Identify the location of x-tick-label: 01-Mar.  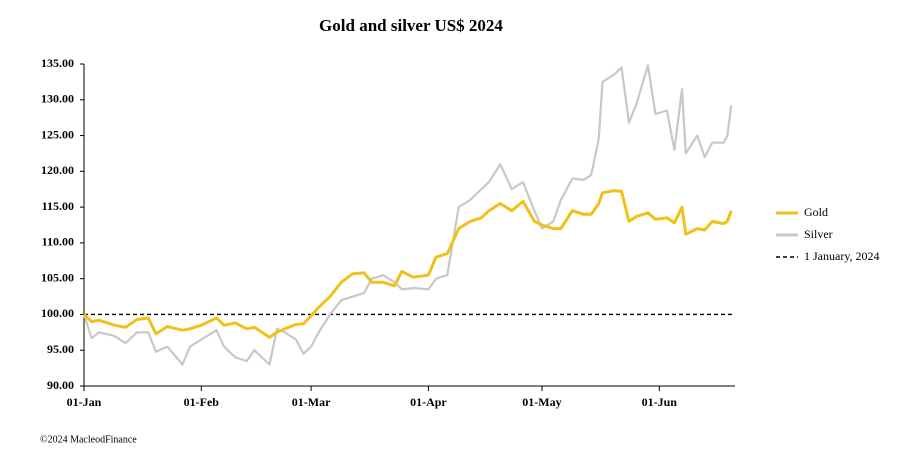
(311, 402).